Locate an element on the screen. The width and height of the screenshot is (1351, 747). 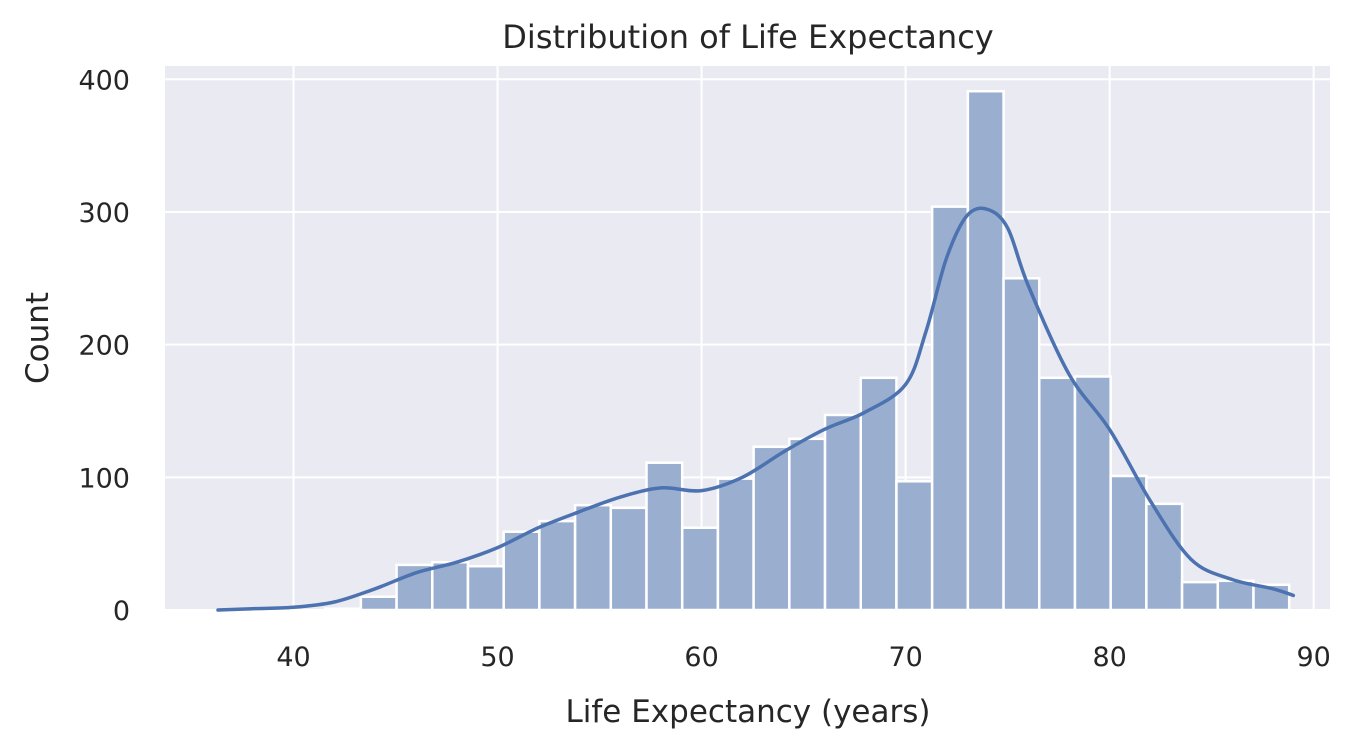
x-tick-label: 50 is located at coordinates (497, 657).